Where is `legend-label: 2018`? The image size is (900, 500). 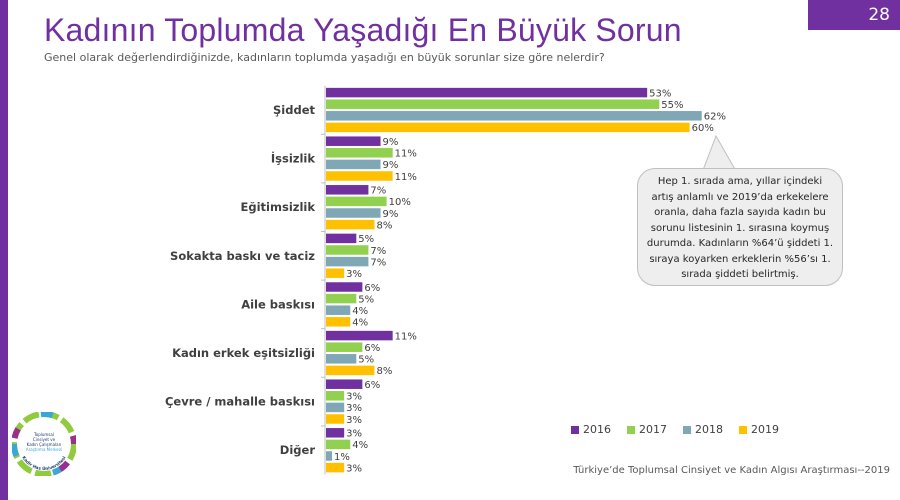
legend-label: 2018 is located at coordinates (709, 429).